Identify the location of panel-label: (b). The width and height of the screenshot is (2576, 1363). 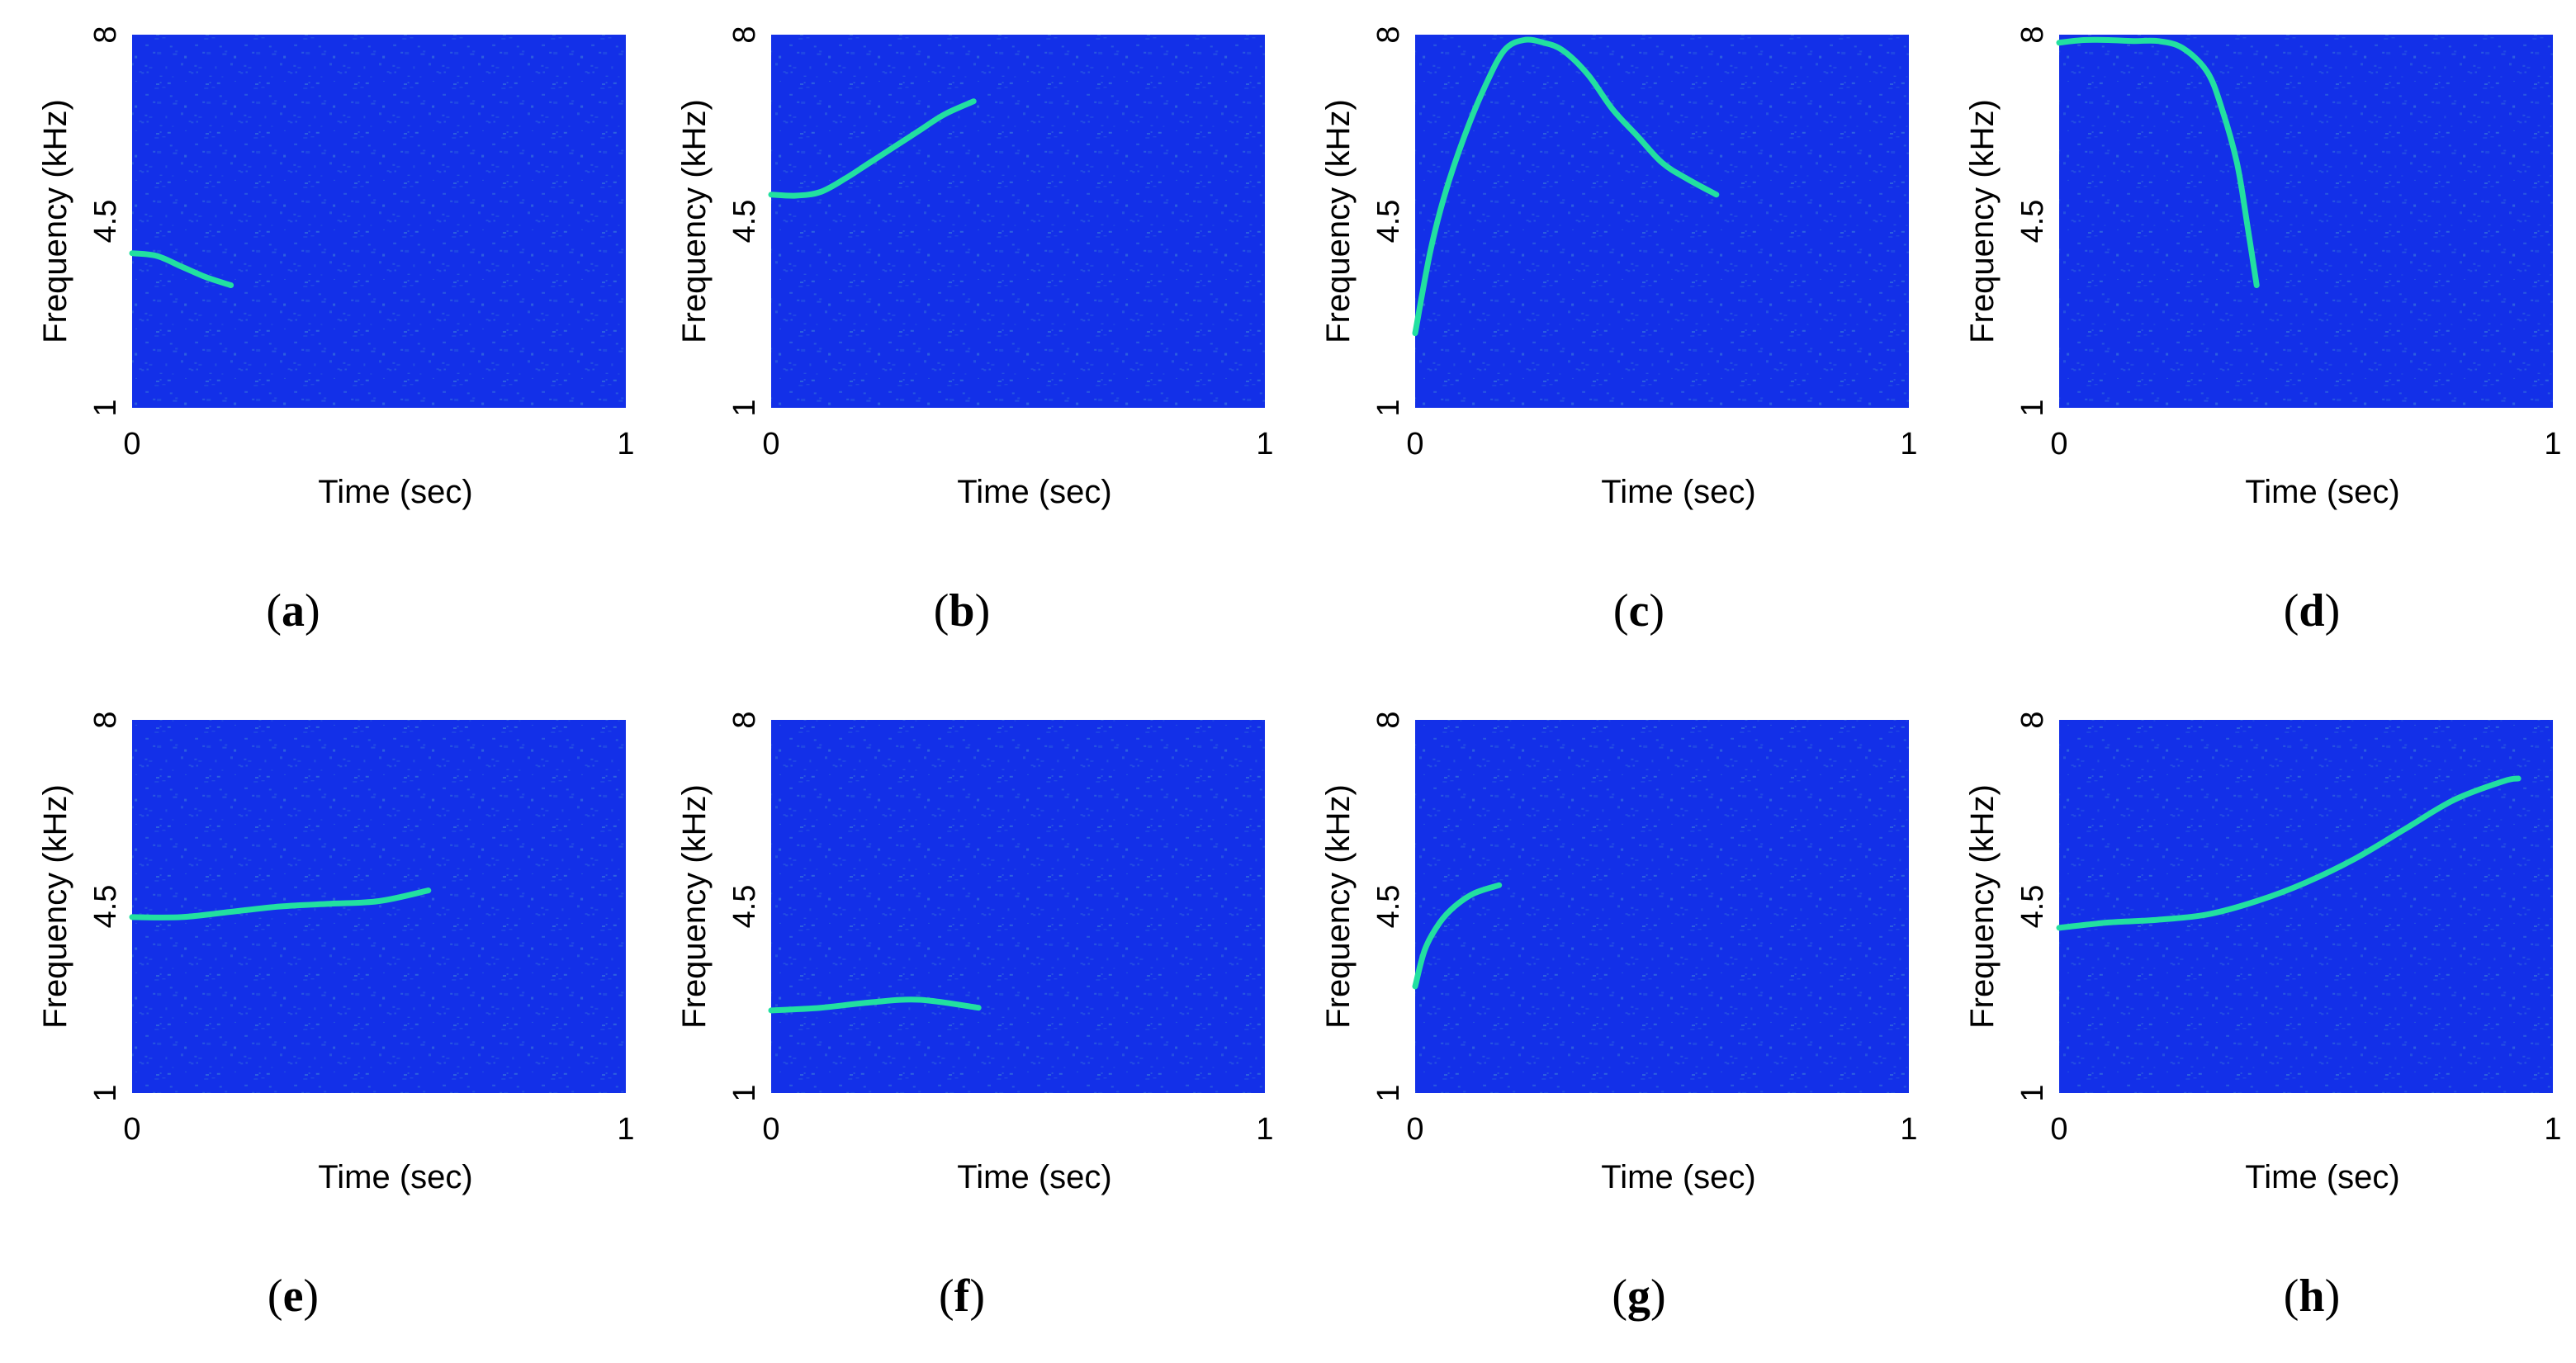
(962, 611).